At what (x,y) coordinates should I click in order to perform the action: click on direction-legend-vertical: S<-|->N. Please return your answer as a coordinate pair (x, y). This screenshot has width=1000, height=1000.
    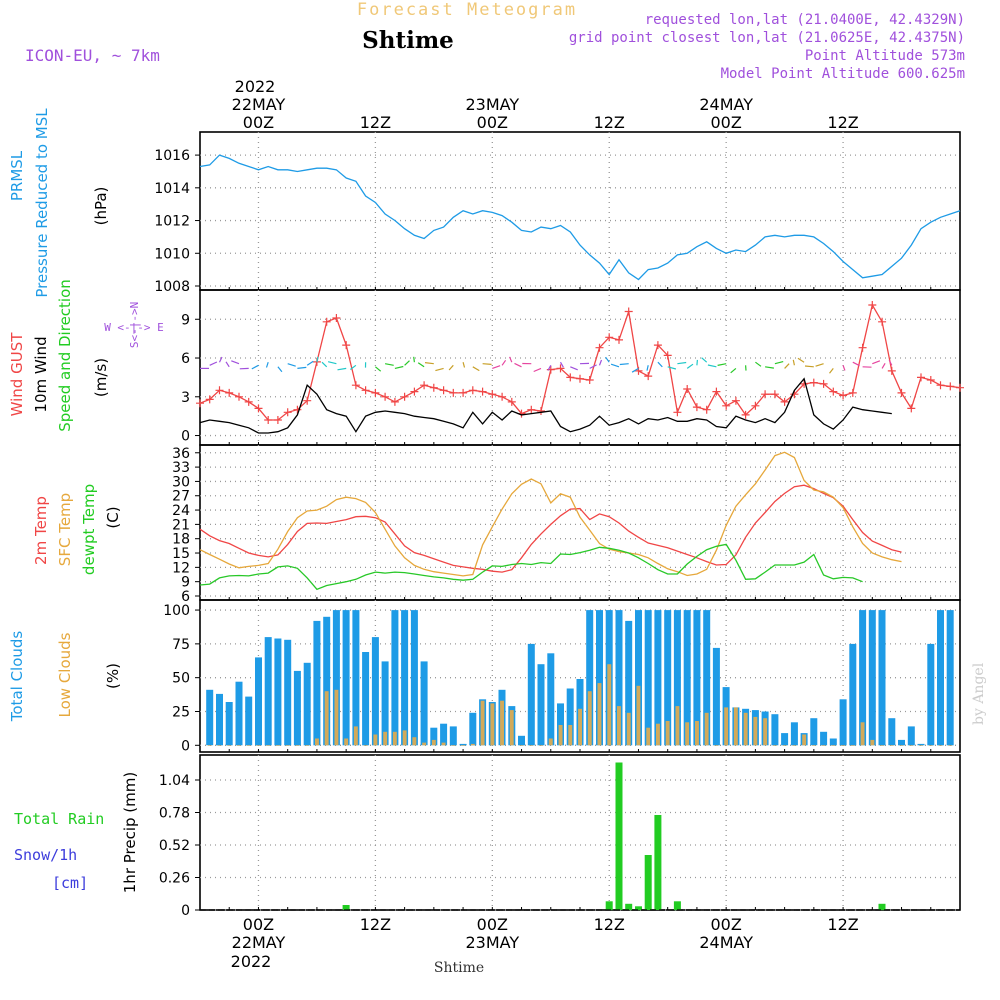
    Looking at the image, I should click on (134, 325).